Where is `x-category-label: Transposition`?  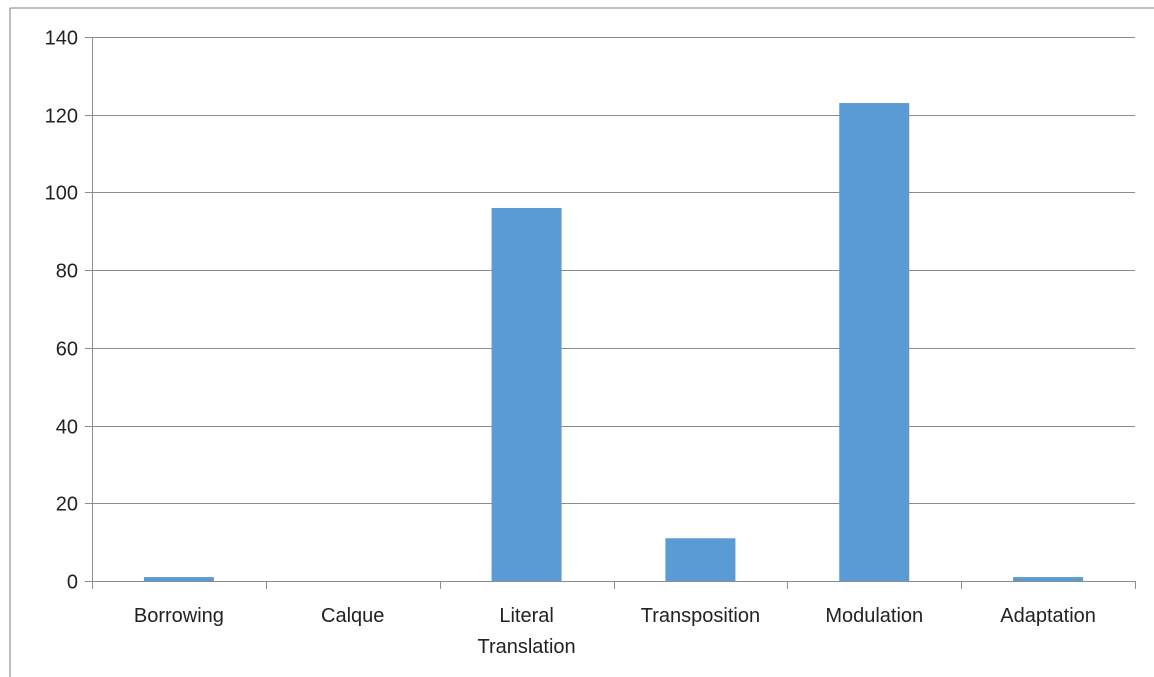 x-category-label: Transposition is located at coordinates (700, 616).